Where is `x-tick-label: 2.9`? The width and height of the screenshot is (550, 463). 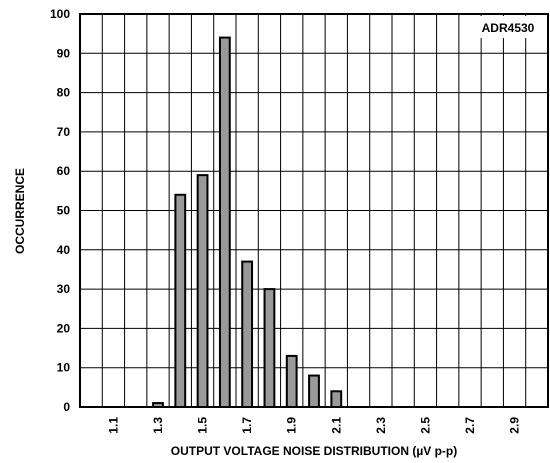
x-tick-label: 2.9 is located at coordinates (515, 425).